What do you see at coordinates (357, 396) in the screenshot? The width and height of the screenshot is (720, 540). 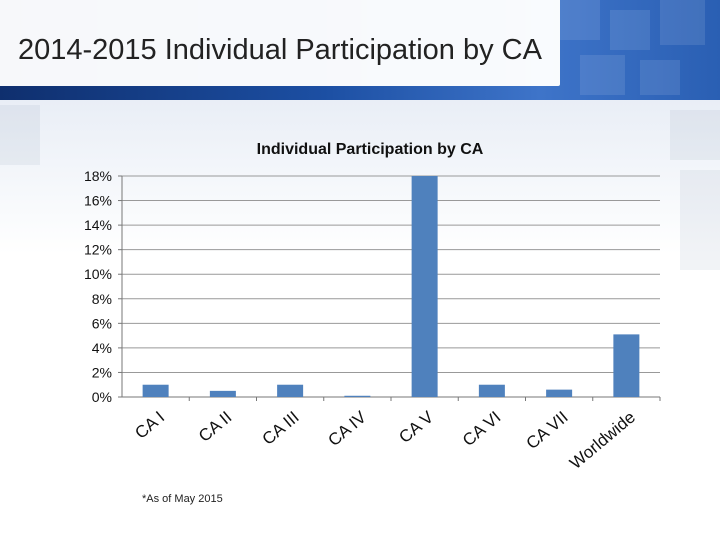 I see `bar-ca-iv` at bounding box center [357, 396].